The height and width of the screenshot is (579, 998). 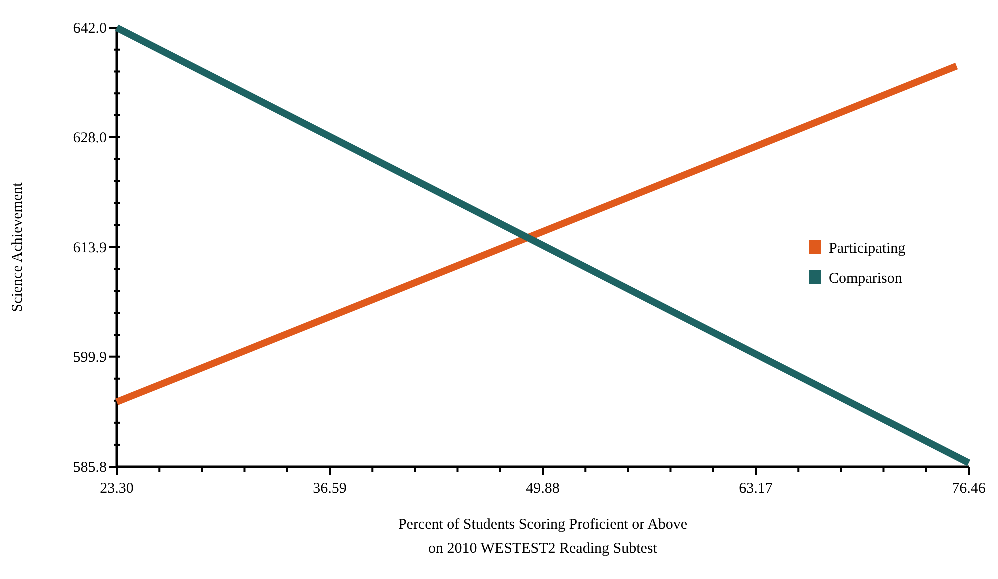 What do you see at coordinates (90, 248) in the screenshot?
I see `y-tick-label: 613.9` at bounding box center [90, 248].